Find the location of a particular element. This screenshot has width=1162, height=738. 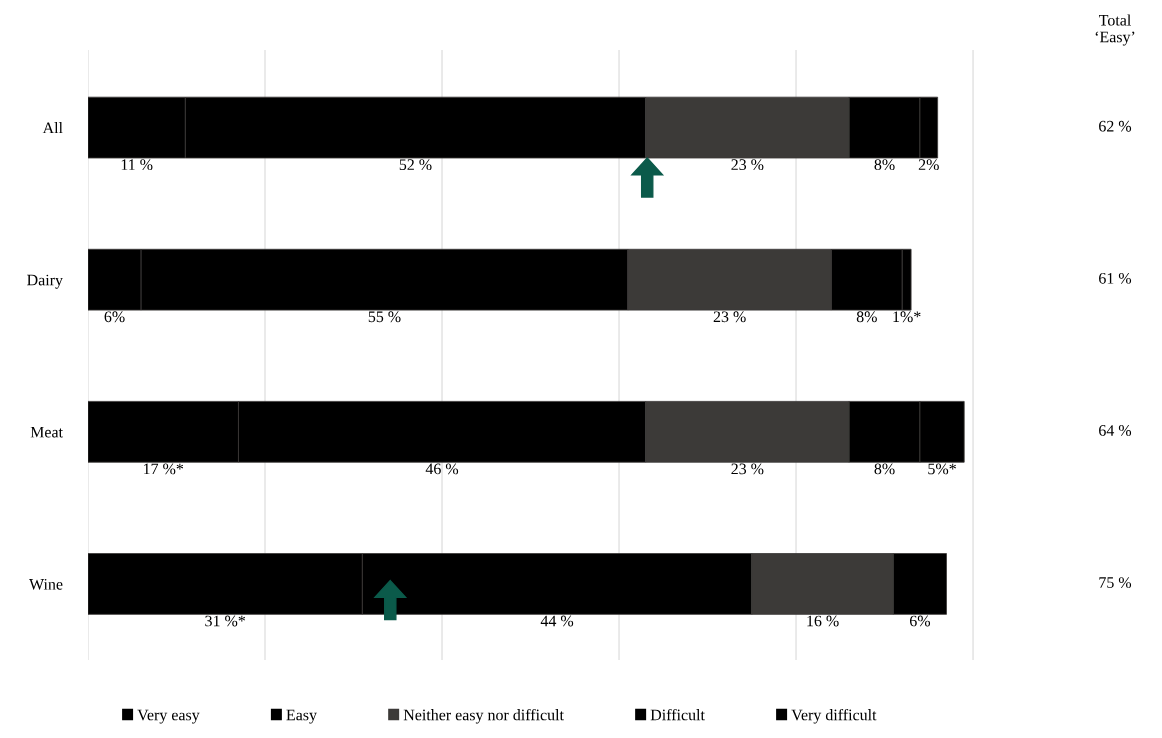

data-label: 11 % is located at coordinates (137, 165).